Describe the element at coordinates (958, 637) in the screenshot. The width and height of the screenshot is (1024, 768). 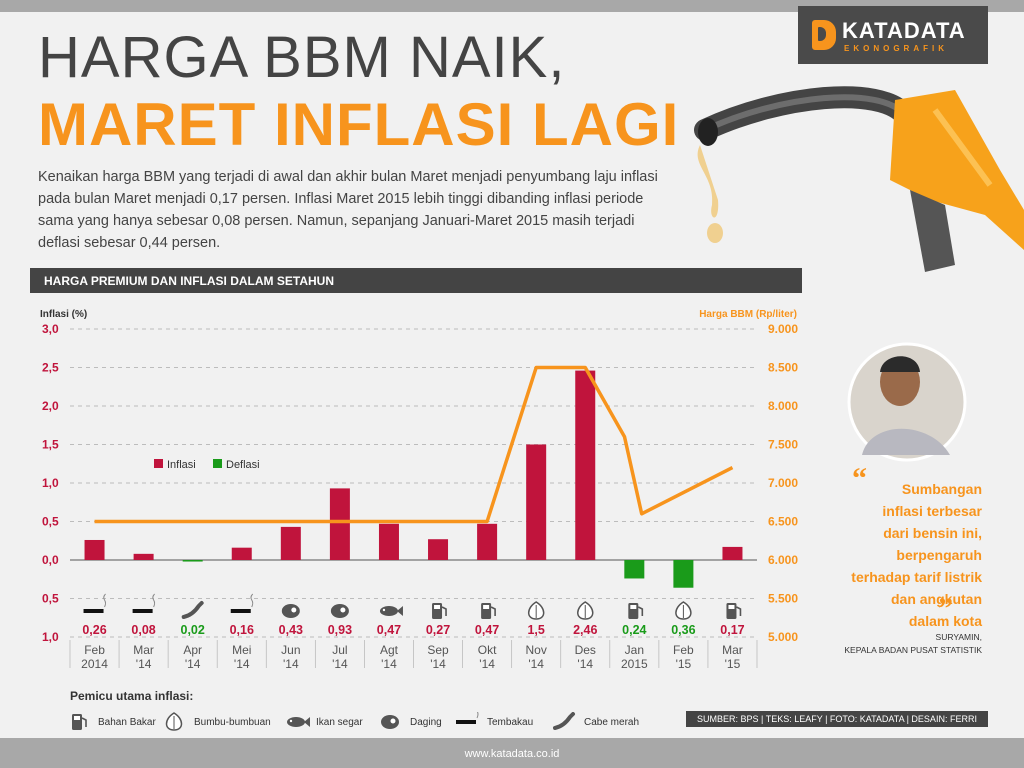
I see `person-name: SURYAMIN,` at that location.